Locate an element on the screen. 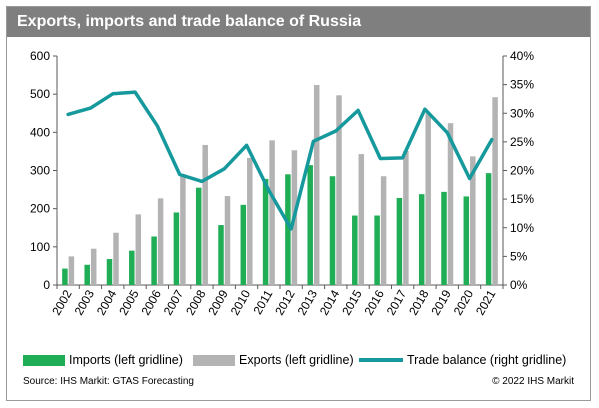 This screenshot has height=408, width=599. y-left-tick-label: 600 is located at coordinates (40, 56).